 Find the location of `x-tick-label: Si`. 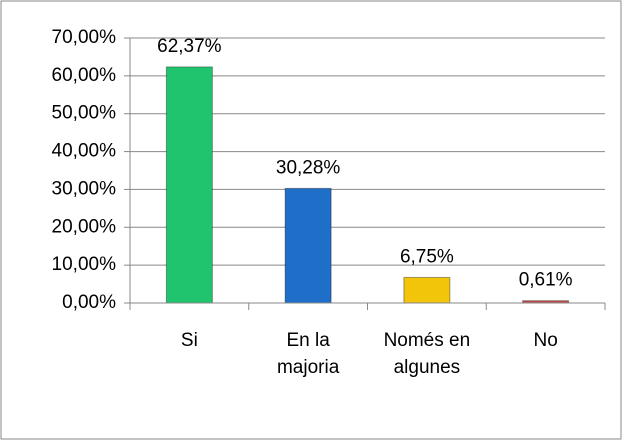

x-tick-label: Si is located at coordinates (189, 340).